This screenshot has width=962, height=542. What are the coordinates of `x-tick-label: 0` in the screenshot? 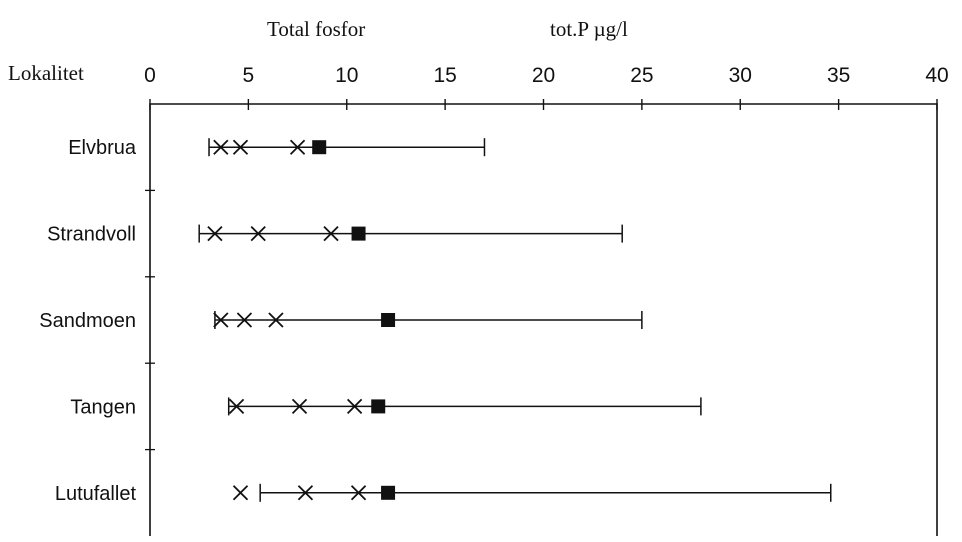 It's located at (150, 75).